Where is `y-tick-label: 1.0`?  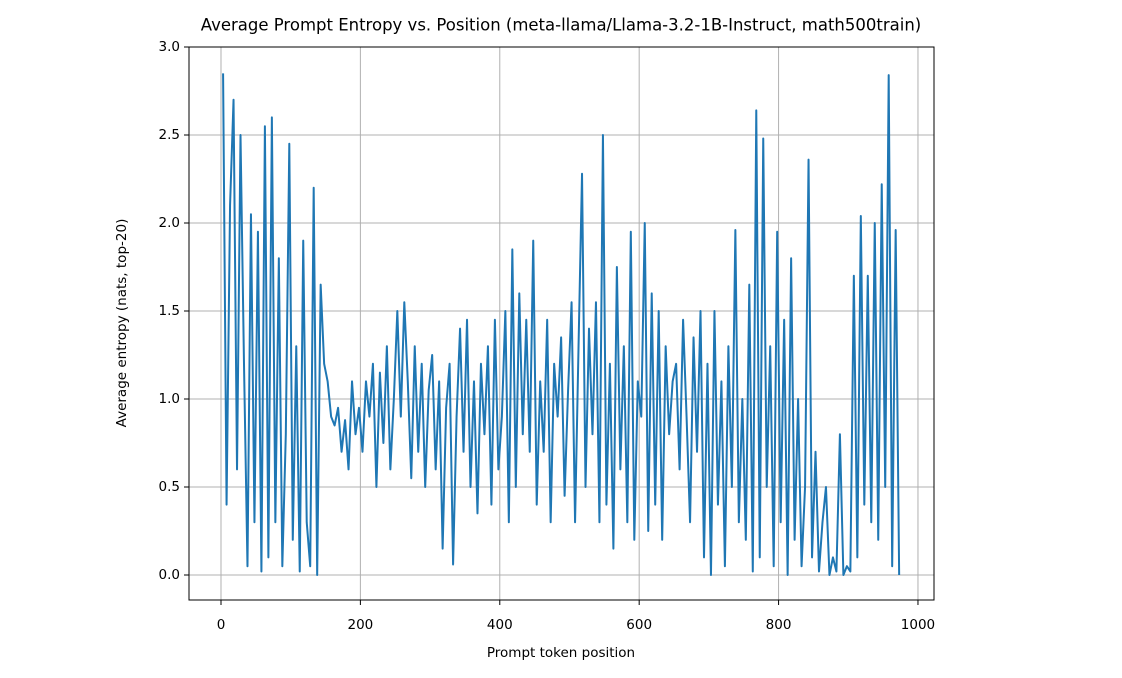
y-tick-label: 1.0 is located at coordinates (169, 399).